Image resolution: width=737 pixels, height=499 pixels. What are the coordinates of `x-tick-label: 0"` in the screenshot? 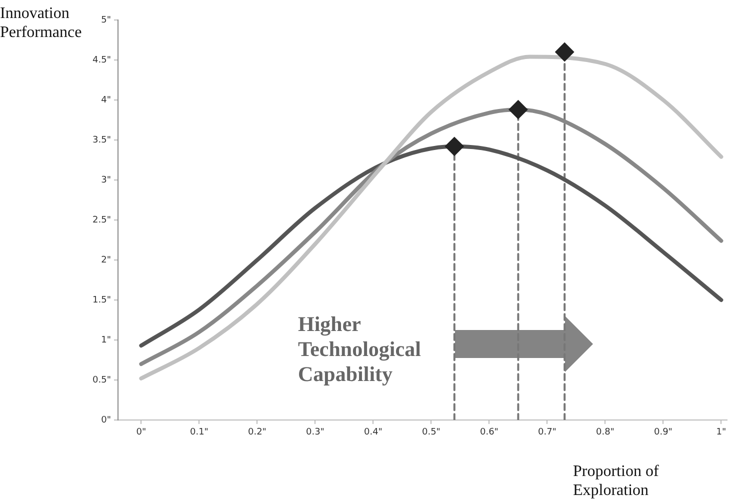 It's located at (141, 433).